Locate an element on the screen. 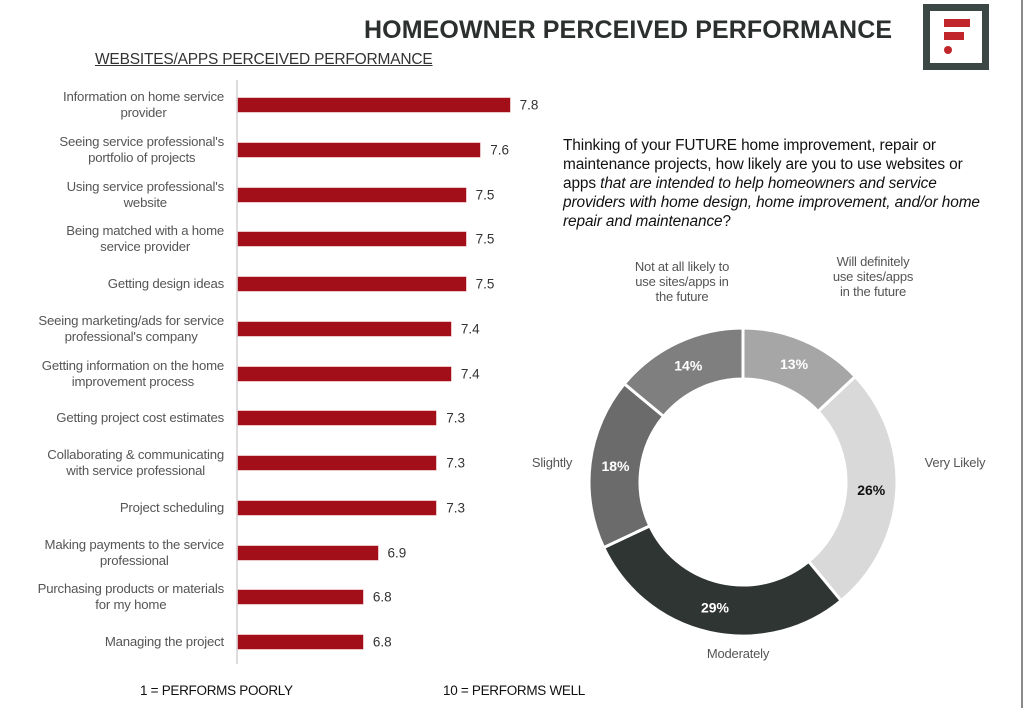 The image size is (1023, 708). scale-low-note: 1 = PERFORMS POORLY is located at coordinates (216, 690).